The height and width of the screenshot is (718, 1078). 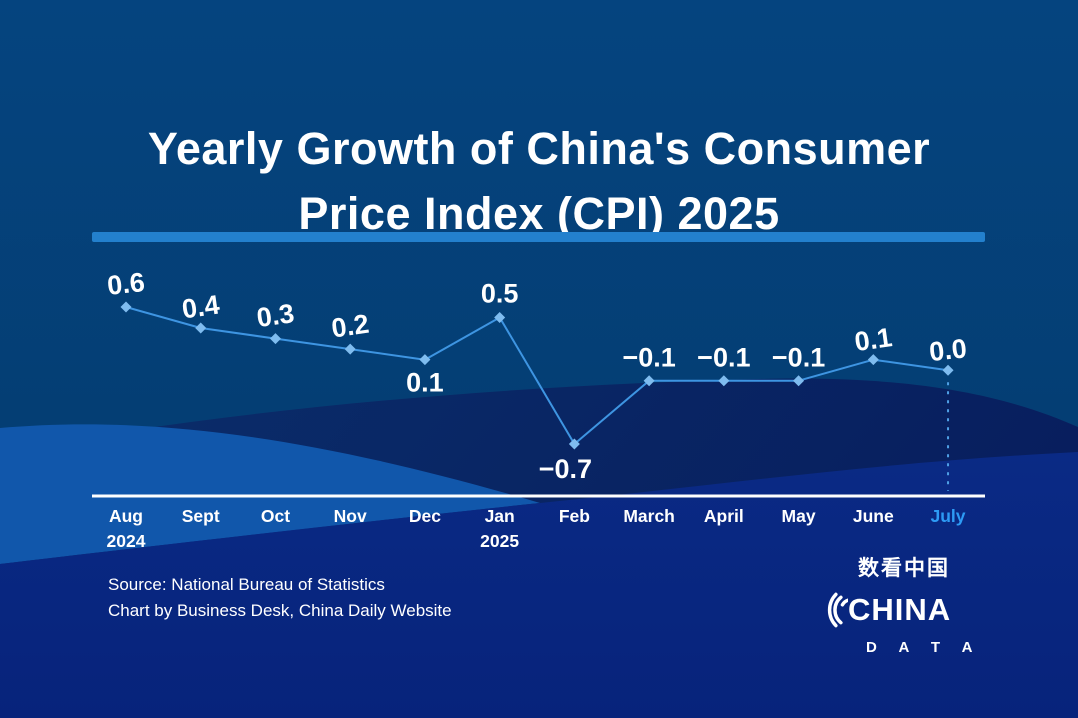 I want to click on logo-arcs-icon, so click(x=837, y=610).